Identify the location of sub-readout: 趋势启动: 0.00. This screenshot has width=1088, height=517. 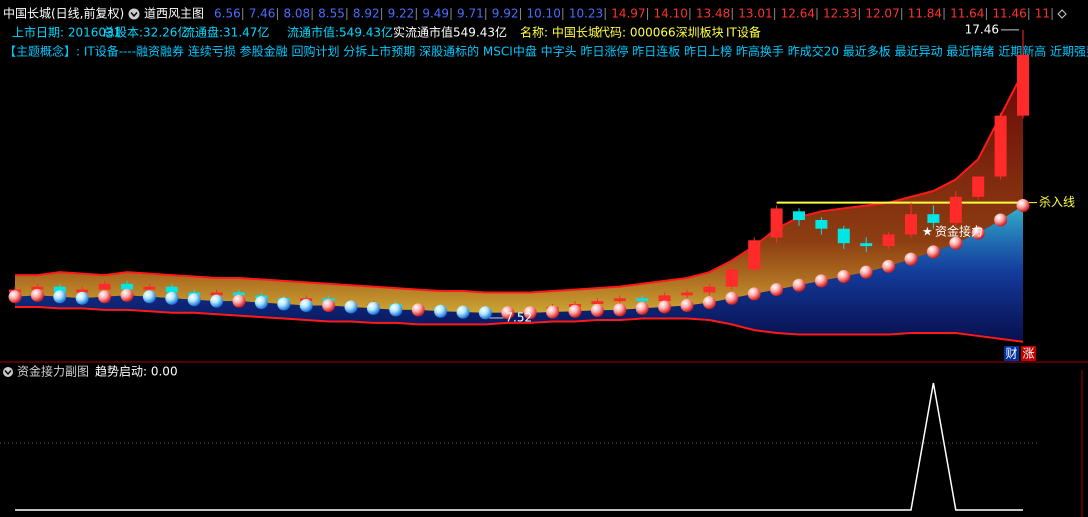
(136, 372).